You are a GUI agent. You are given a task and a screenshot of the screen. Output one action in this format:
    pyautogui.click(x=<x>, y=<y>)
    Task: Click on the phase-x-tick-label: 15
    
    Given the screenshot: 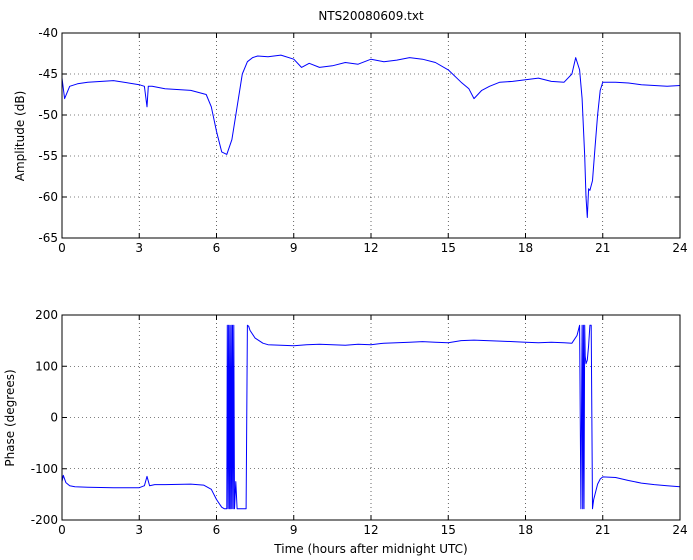 What is the action you would take?
    pyautogui.click(x=448, y=530)
    